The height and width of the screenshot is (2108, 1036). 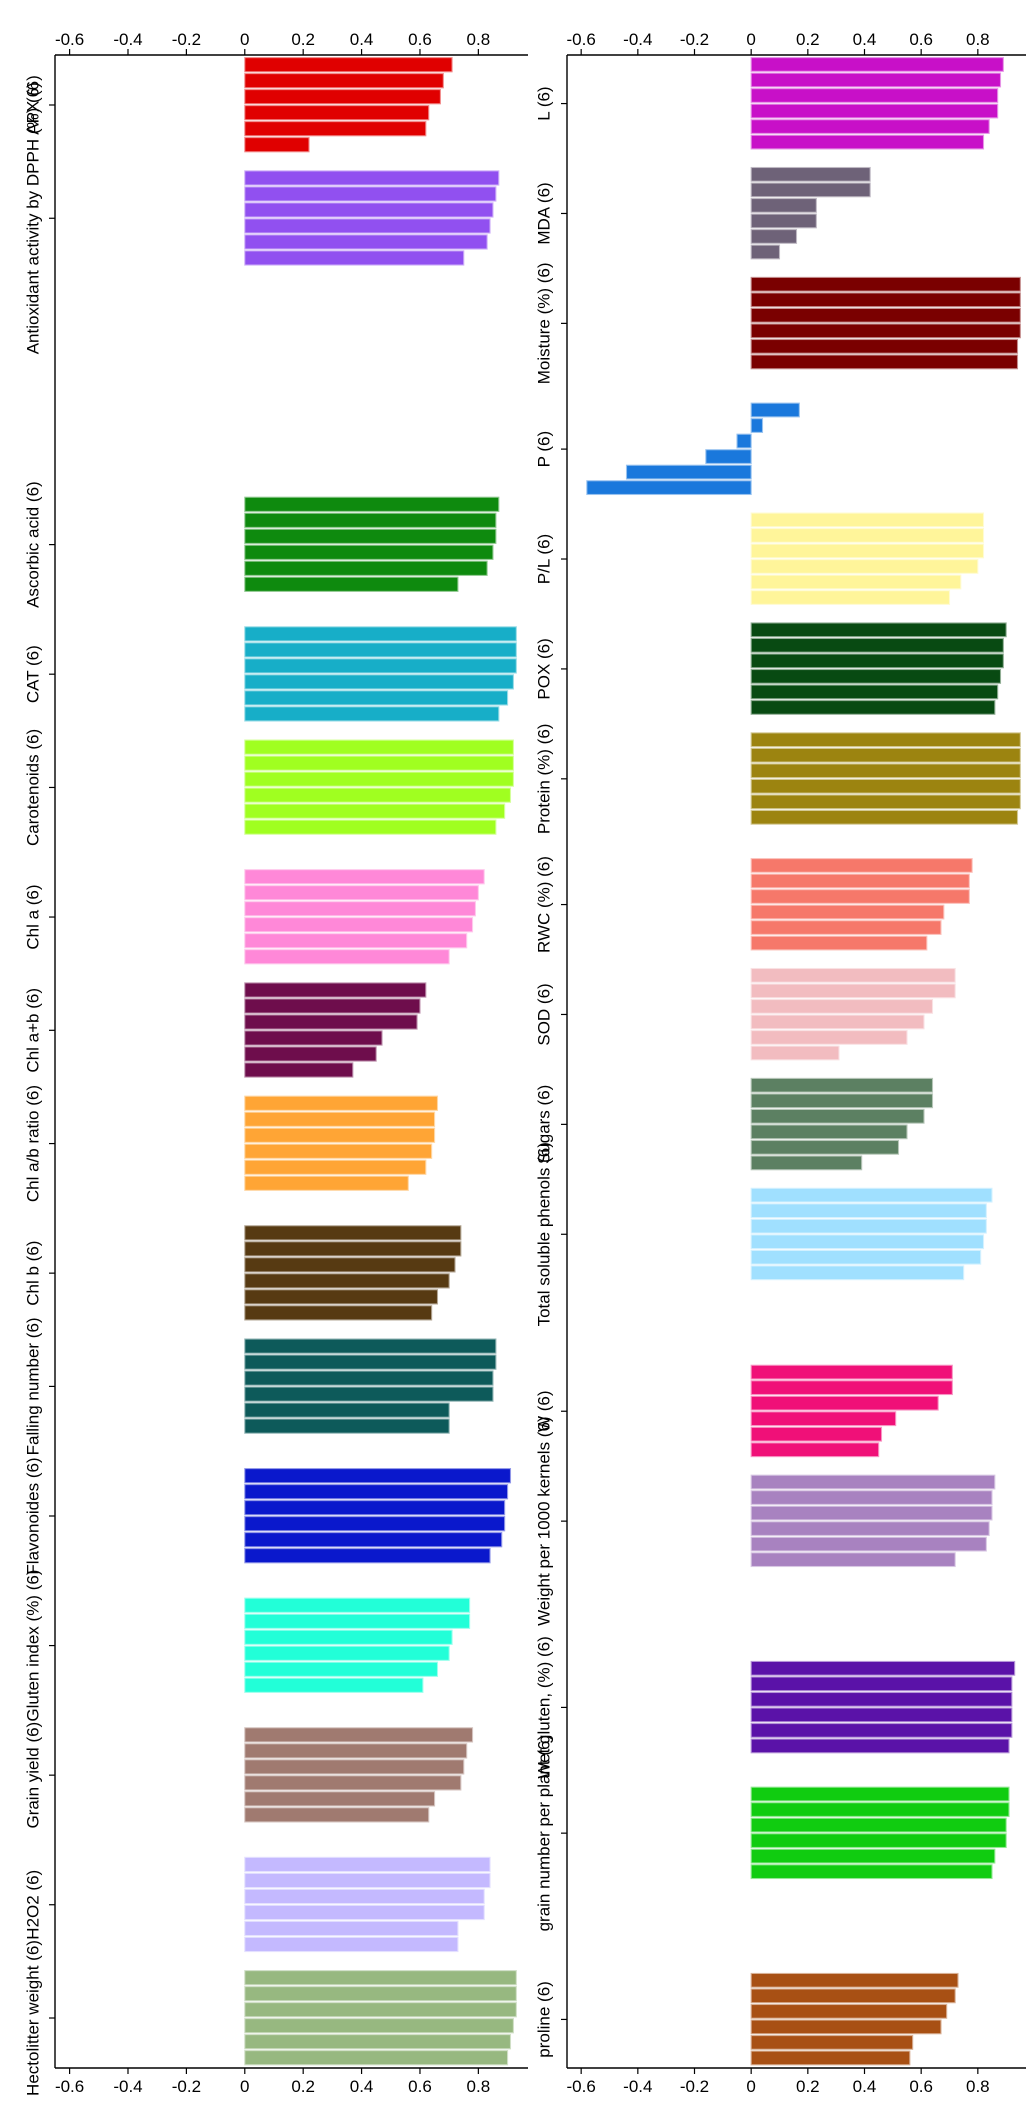 I want to click on x-tick-label-bottom: 0, so click(x=244, y=2086).